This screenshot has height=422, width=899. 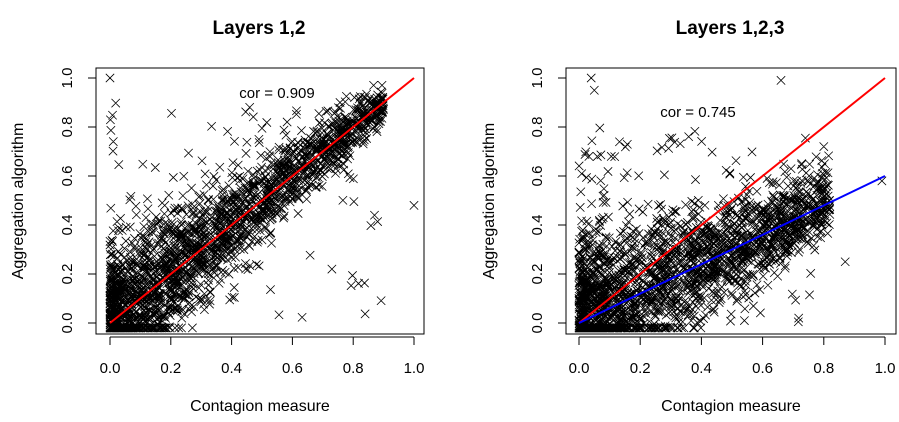 I want to click on chart-title: Layers 1,2, so click(x=259, y=28).